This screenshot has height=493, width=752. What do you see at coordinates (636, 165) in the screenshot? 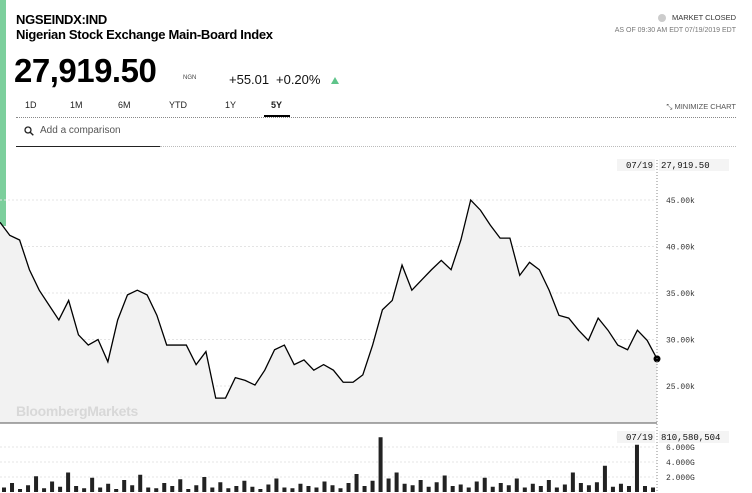
I see `price-tooltip-date-box` at bounding box center [636, 165].